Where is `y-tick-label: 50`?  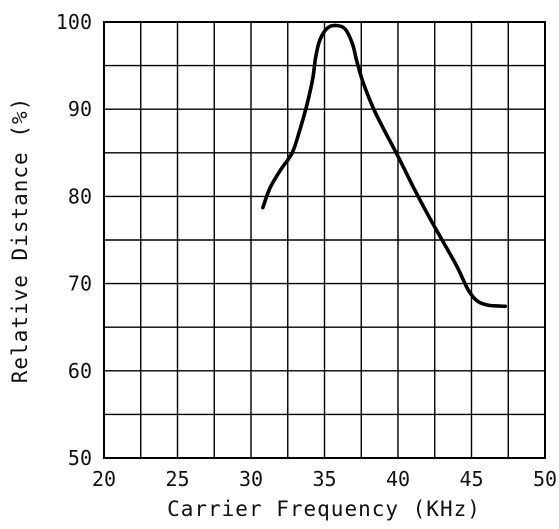 y-tick-label: 50 is located at coordinates (80, 458).